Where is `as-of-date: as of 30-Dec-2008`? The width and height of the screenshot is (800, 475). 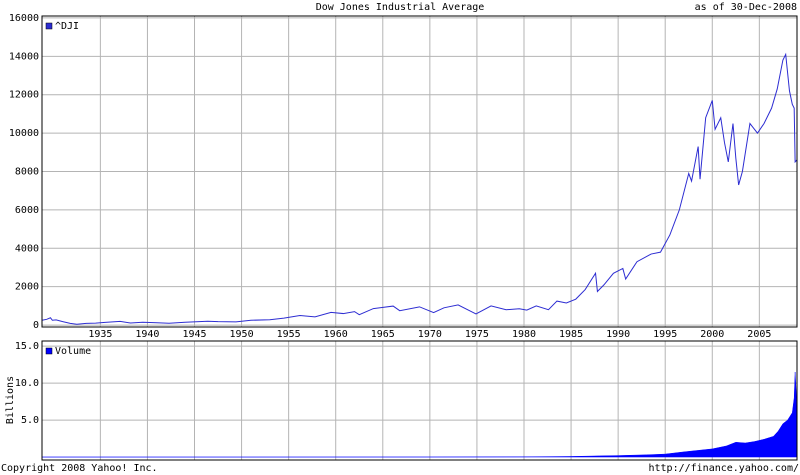
as-of-date: as of 30-Dec-2008 is located at coordinates (746, 7).